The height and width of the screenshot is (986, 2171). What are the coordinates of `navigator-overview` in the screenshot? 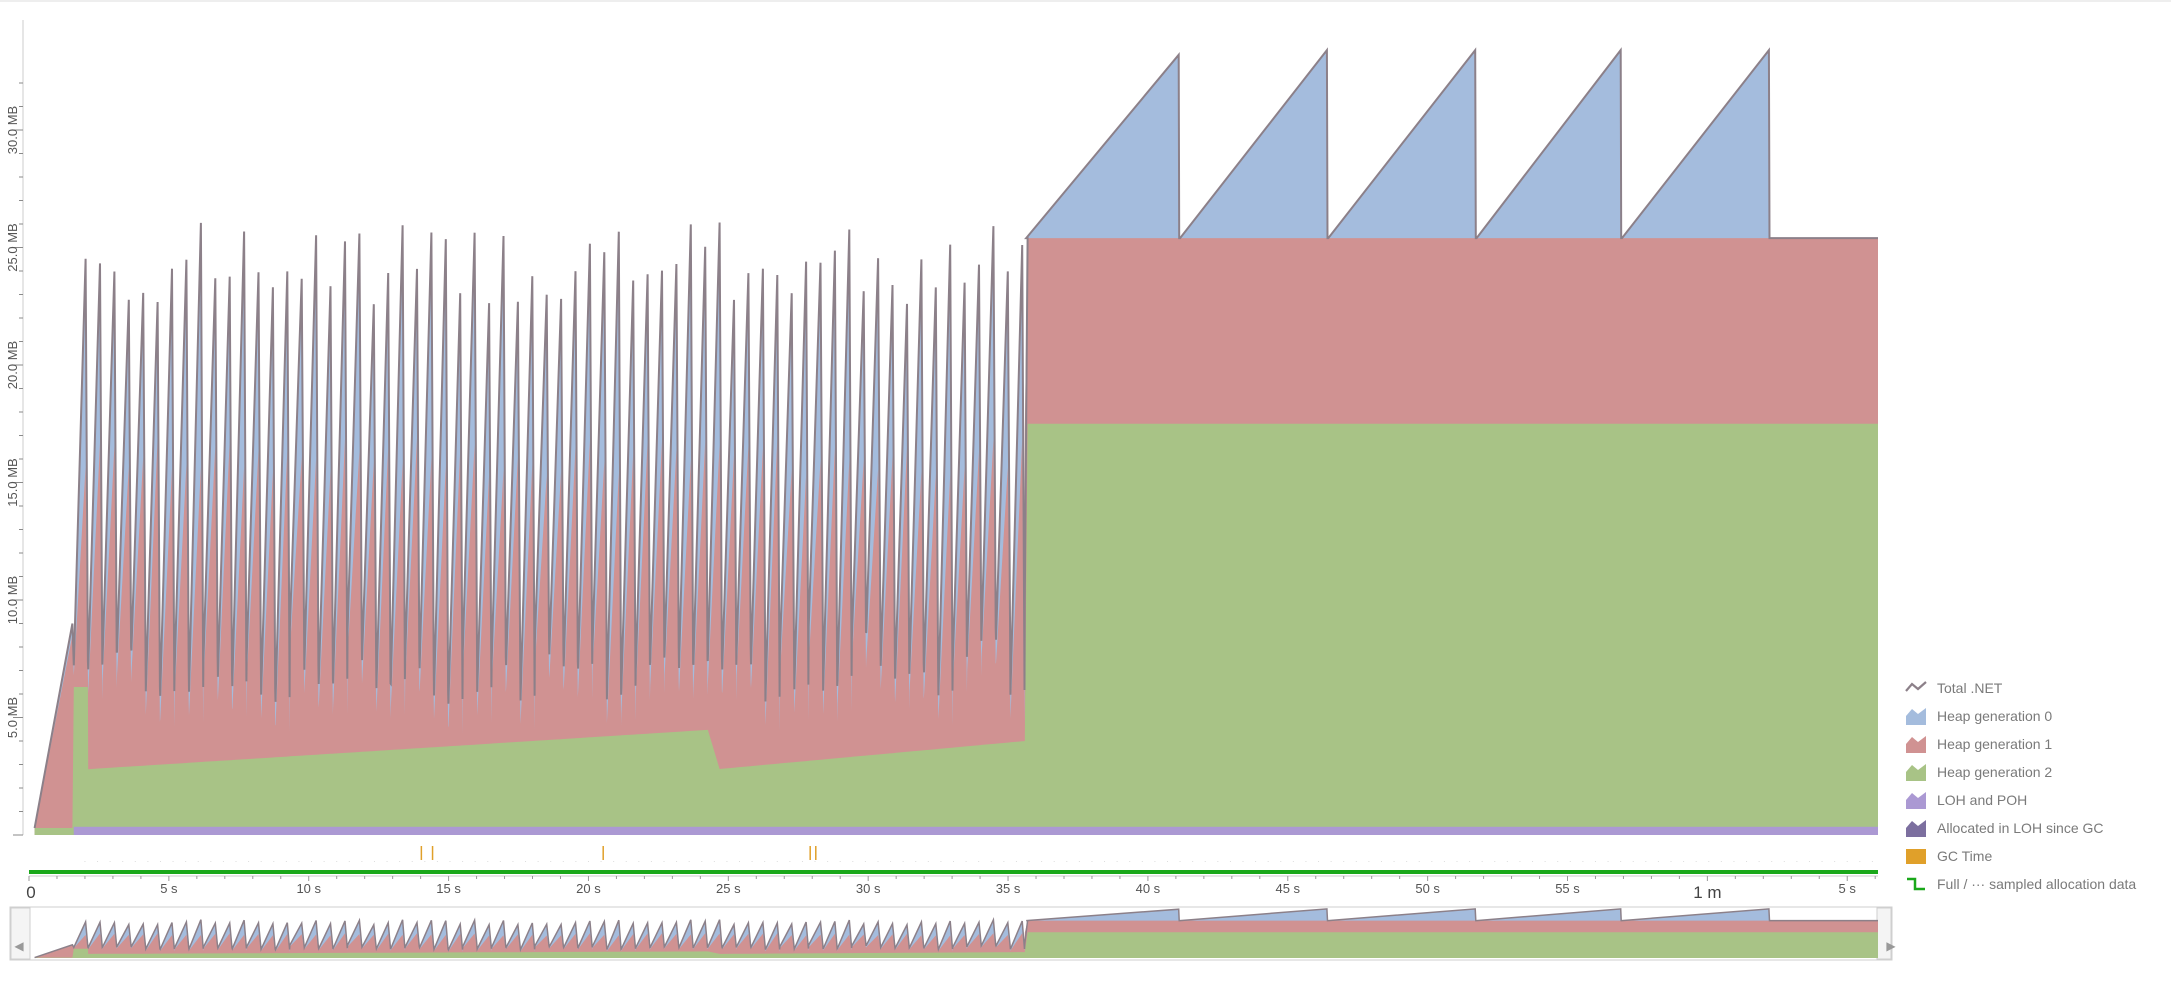 It's located at (951, 933).